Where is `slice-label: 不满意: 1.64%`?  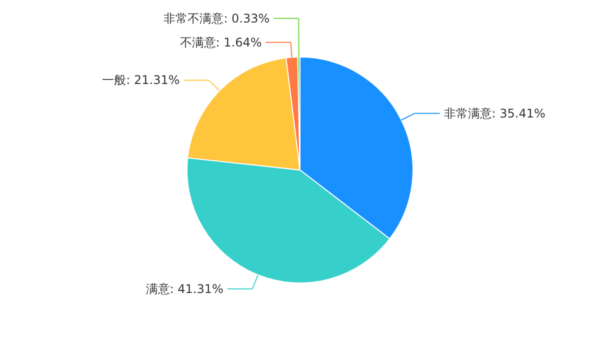
slice-label: 不满意: 1.64% is located at coordinates (221, 42).